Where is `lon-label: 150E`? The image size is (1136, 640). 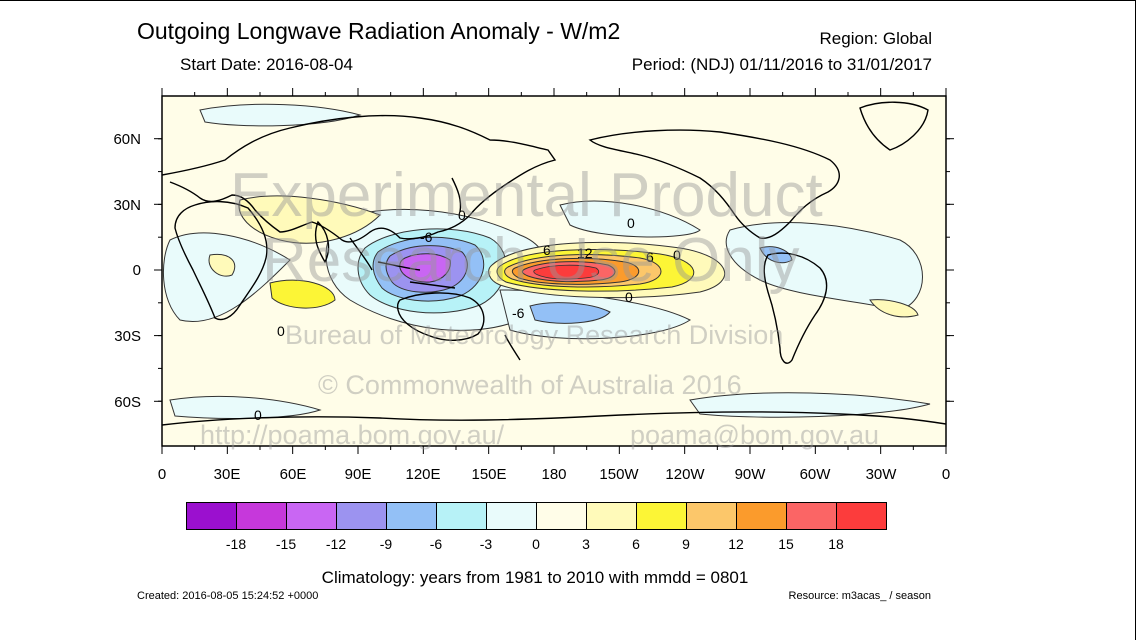
lon-label: 150E is located at coordinates (489, 474).